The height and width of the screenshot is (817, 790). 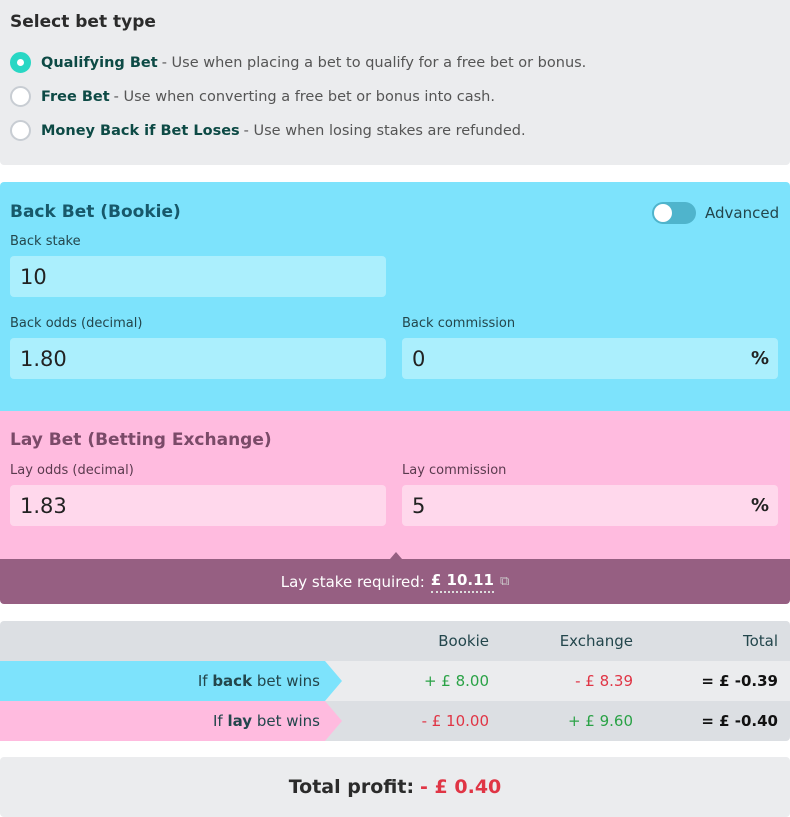 I want to click on bet-type-title: Select bet type, so click(x=83, y=22).